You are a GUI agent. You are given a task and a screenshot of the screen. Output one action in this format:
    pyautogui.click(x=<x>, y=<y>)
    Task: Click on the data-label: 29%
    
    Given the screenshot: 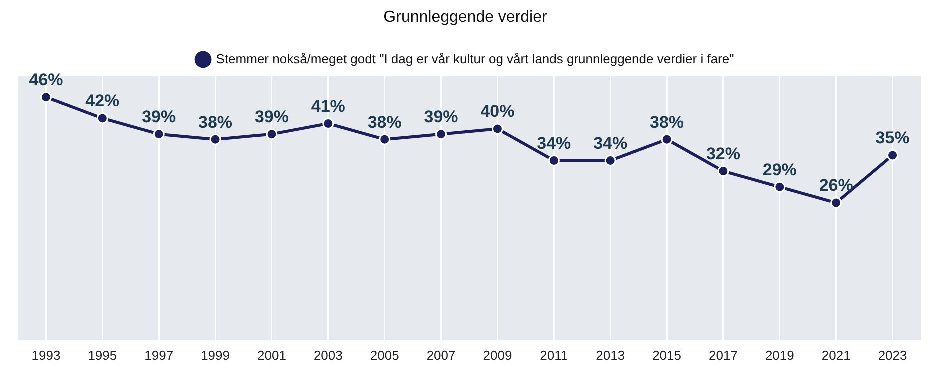 What is the action you would take?
    pyautogui.click(x=779, y=170)
    